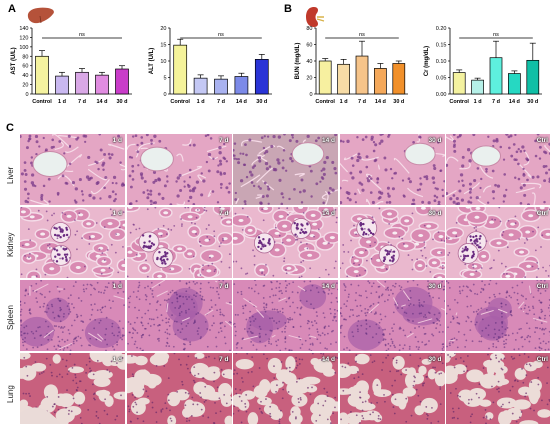  Describe the element at coordinates (40, 15) in the screenshot. I see `liver-icon` at that location.